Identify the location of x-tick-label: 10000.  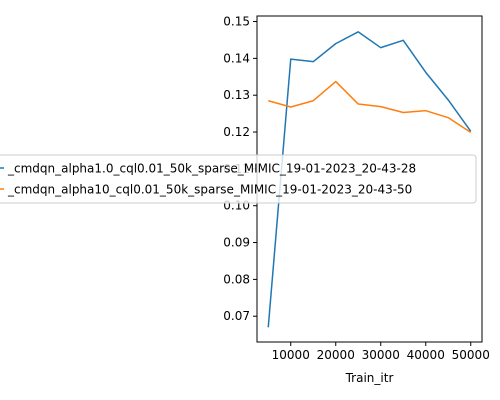
(291, 355).